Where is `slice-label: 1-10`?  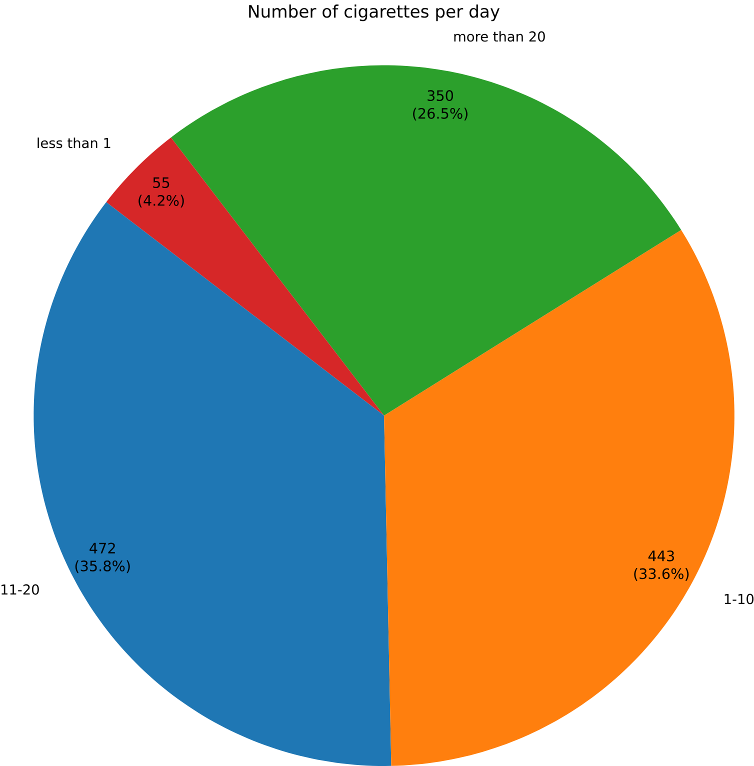 slice-label: 1-10 is located at coordinates (739, 599).